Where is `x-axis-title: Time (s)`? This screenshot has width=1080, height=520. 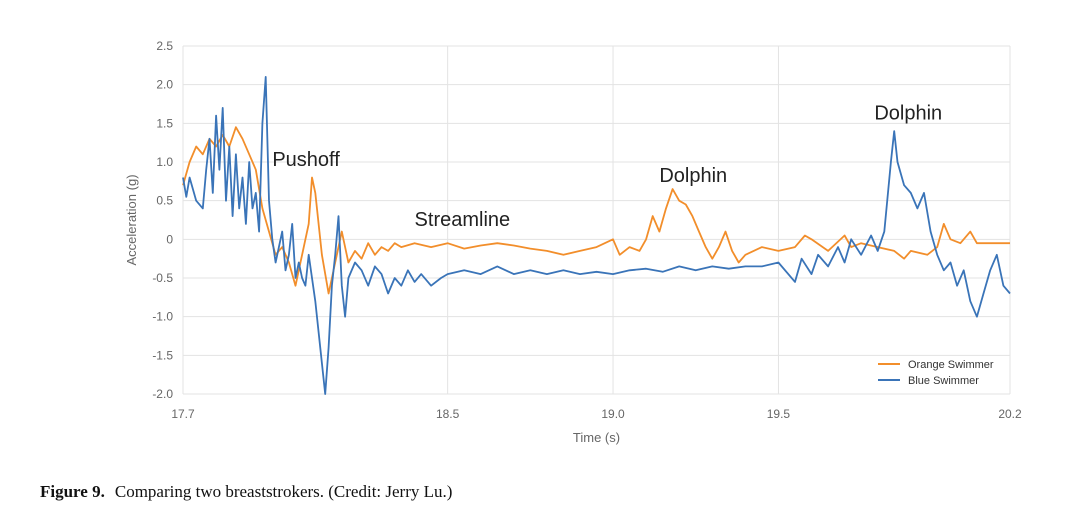 x-axis-title: Time (s) is located at coordinates (596, 437).